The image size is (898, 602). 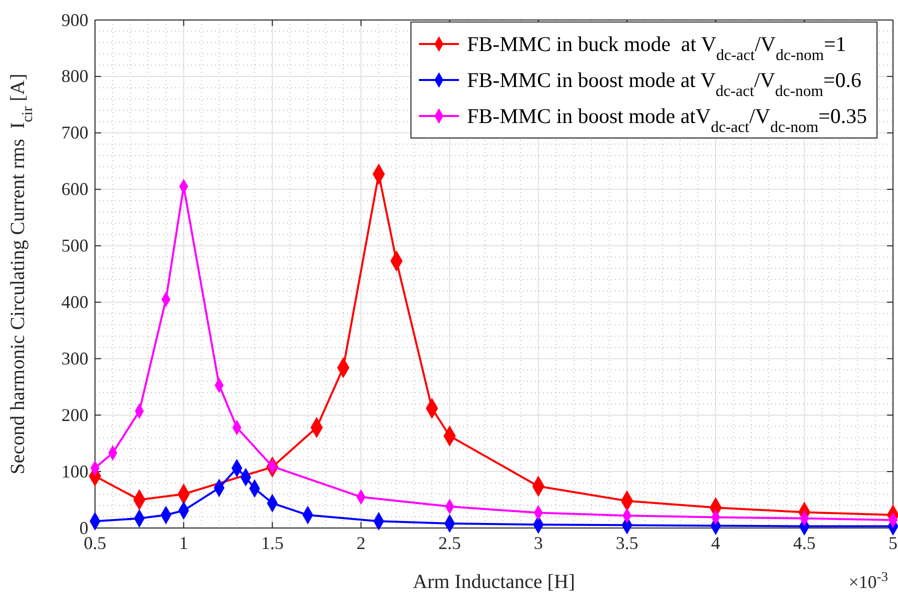 What do you see at coordinates (74, 76) in the screenshot?
I see `y-tick-label: 800` at bounding box center [74, 76].